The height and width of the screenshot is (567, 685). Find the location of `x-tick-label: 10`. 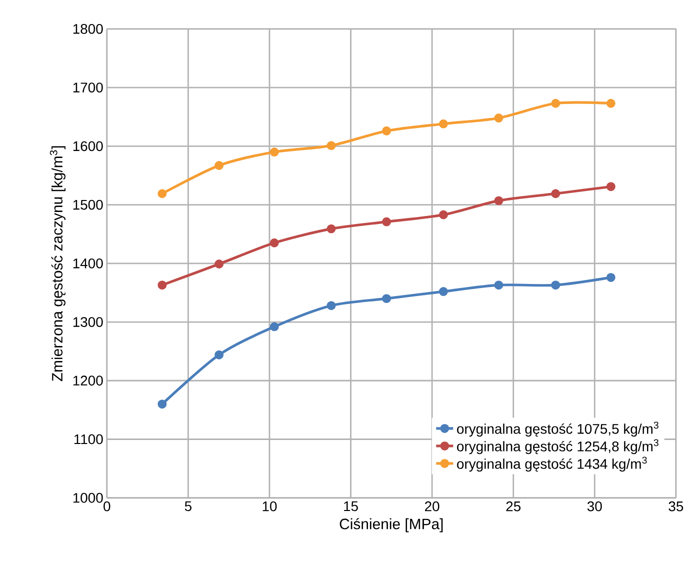

x-tick-label: 10 is located at coordinates (269, 506).